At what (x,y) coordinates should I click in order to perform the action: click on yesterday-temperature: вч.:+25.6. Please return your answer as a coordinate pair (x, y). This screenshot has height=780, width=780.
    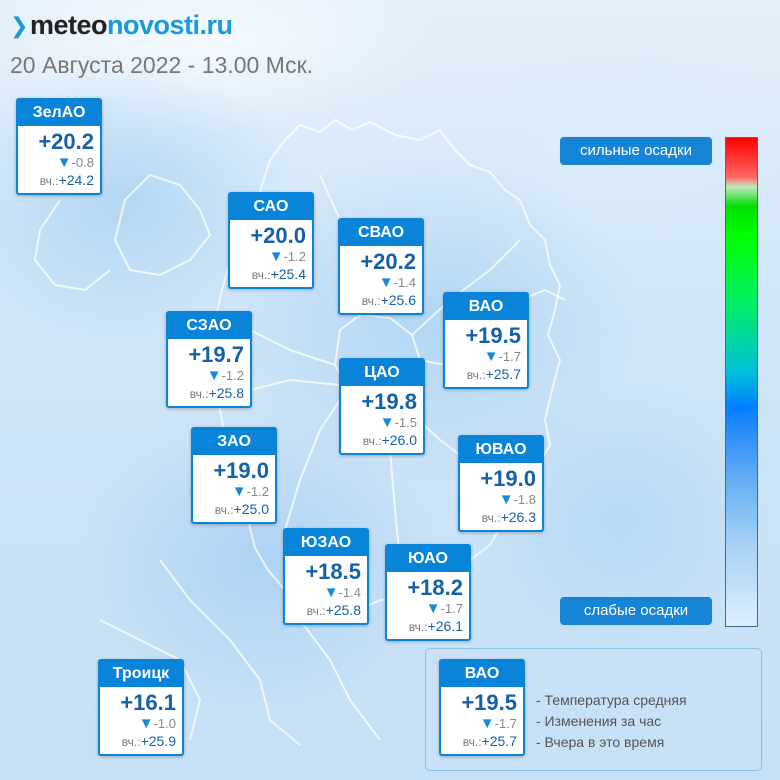
    Looking at the image, I should click on (381, 302).